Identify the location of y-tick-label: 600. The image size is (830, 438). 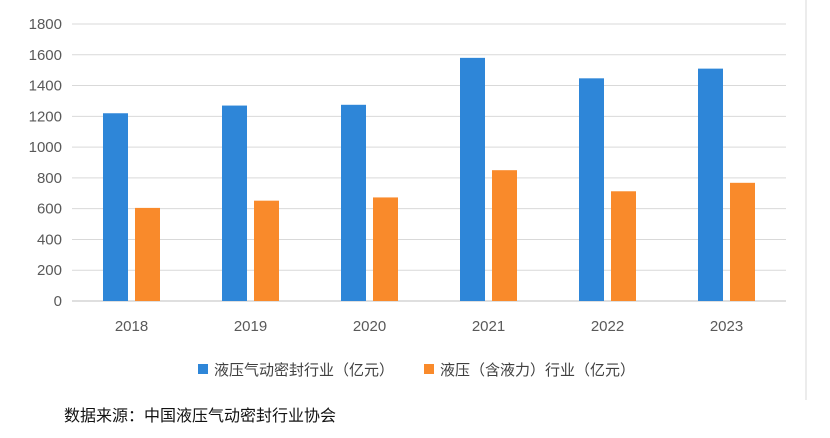
(49, 209).